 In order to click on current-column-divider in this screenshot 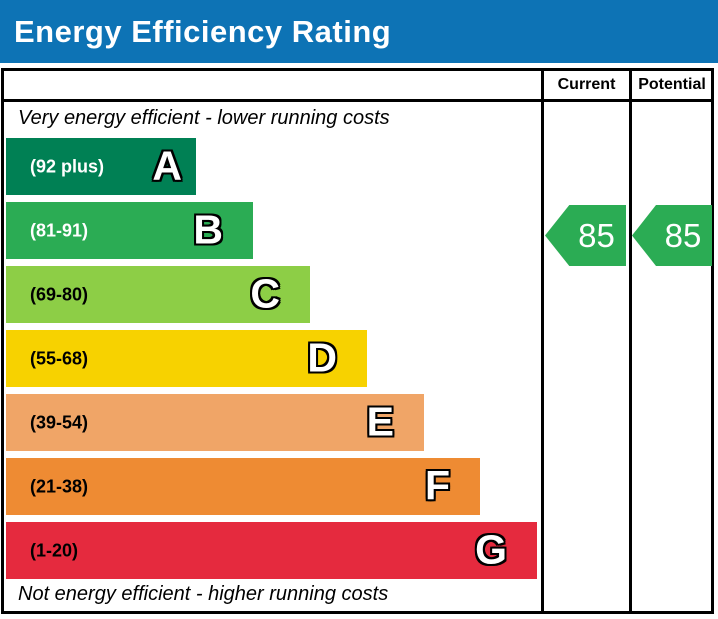, I will do `click(542, 341)`.